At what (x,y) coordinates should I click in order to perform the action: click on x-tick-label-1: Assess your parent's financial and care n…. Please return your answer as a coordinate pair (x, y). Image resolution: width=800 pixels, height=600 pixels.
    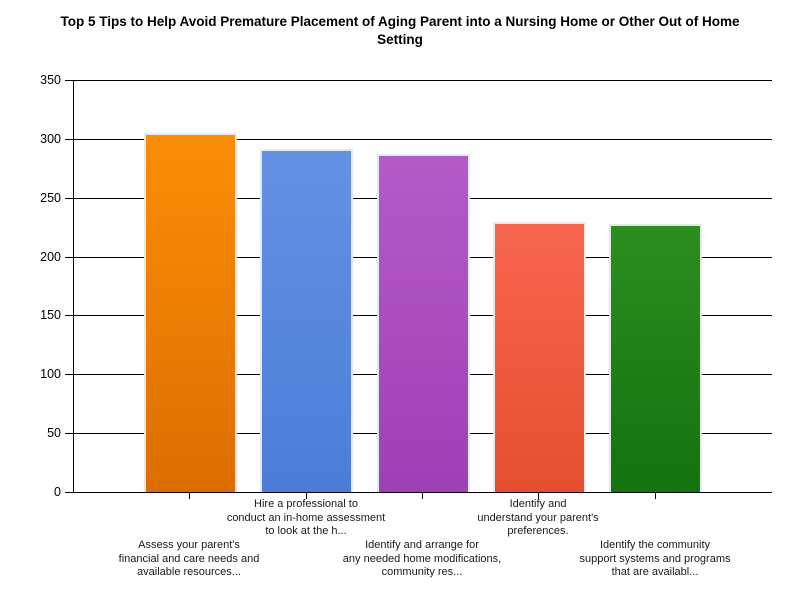
    Looking at the image, I should click on (189, 559).